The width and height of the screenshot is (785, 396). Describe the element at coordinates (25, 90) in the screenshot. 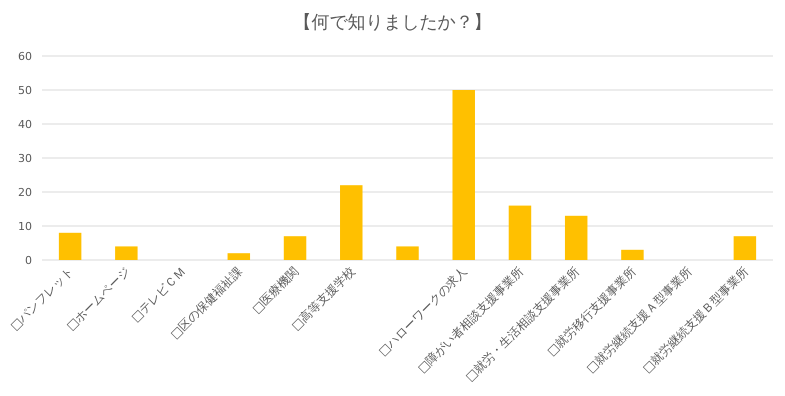

I see `y-tick-label: 50` at that location.